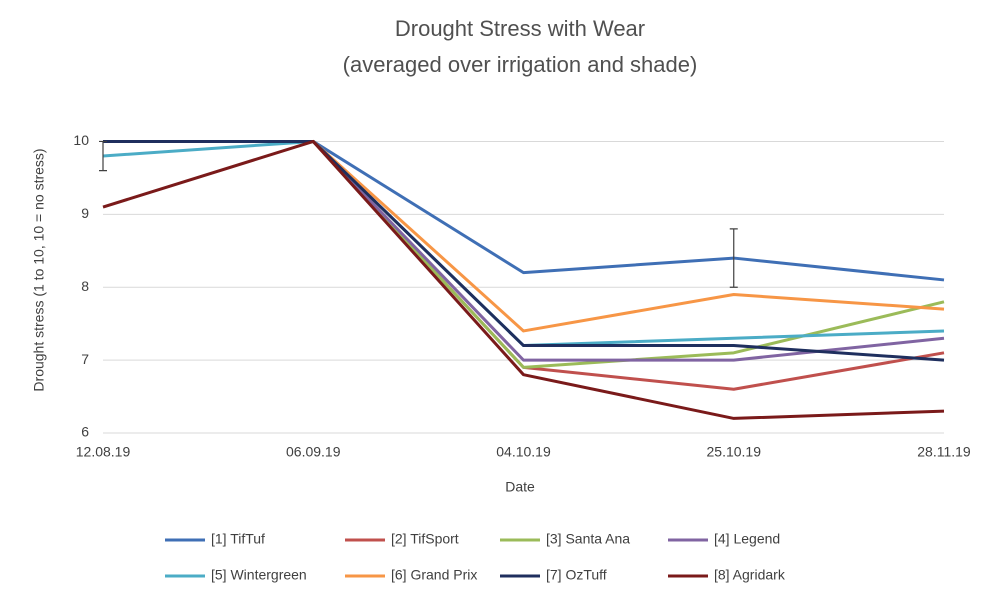  What do you see at coordinates (588, 539) in the screenshot?
I see `legend-label: [3] Santa Ana` at bounding box center [588, 539].